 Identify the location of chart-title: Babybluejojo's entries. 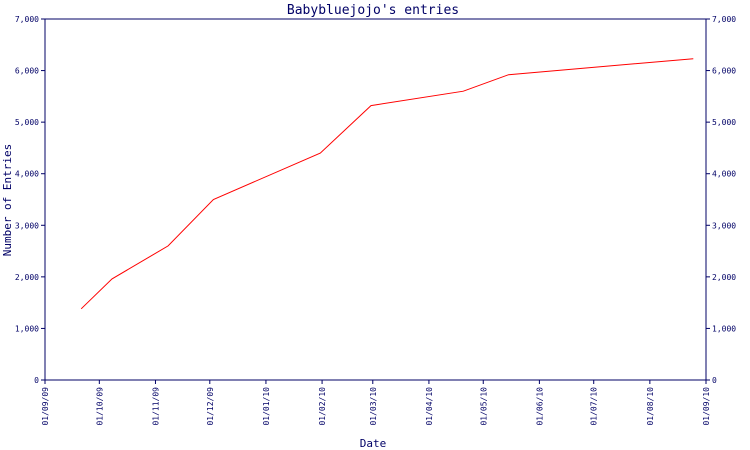
(373, 10).